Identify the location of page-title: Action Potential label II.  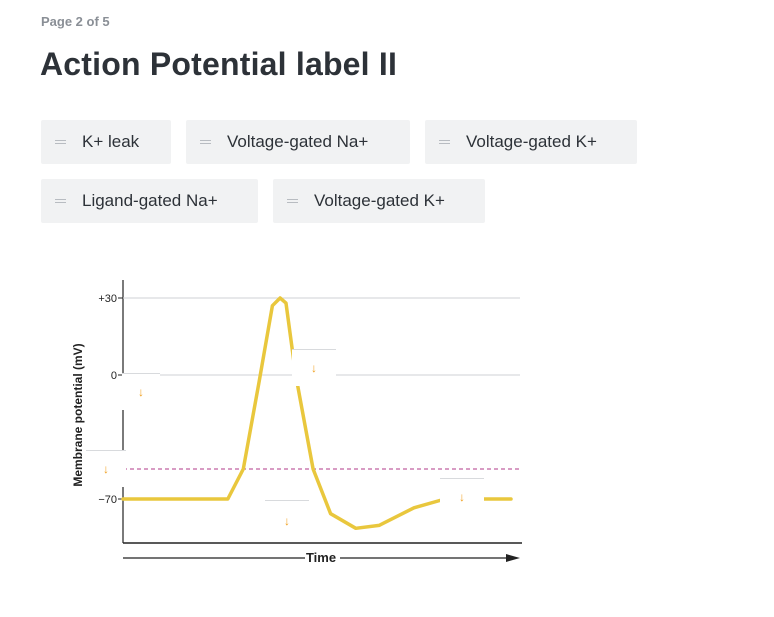
(219, 64).